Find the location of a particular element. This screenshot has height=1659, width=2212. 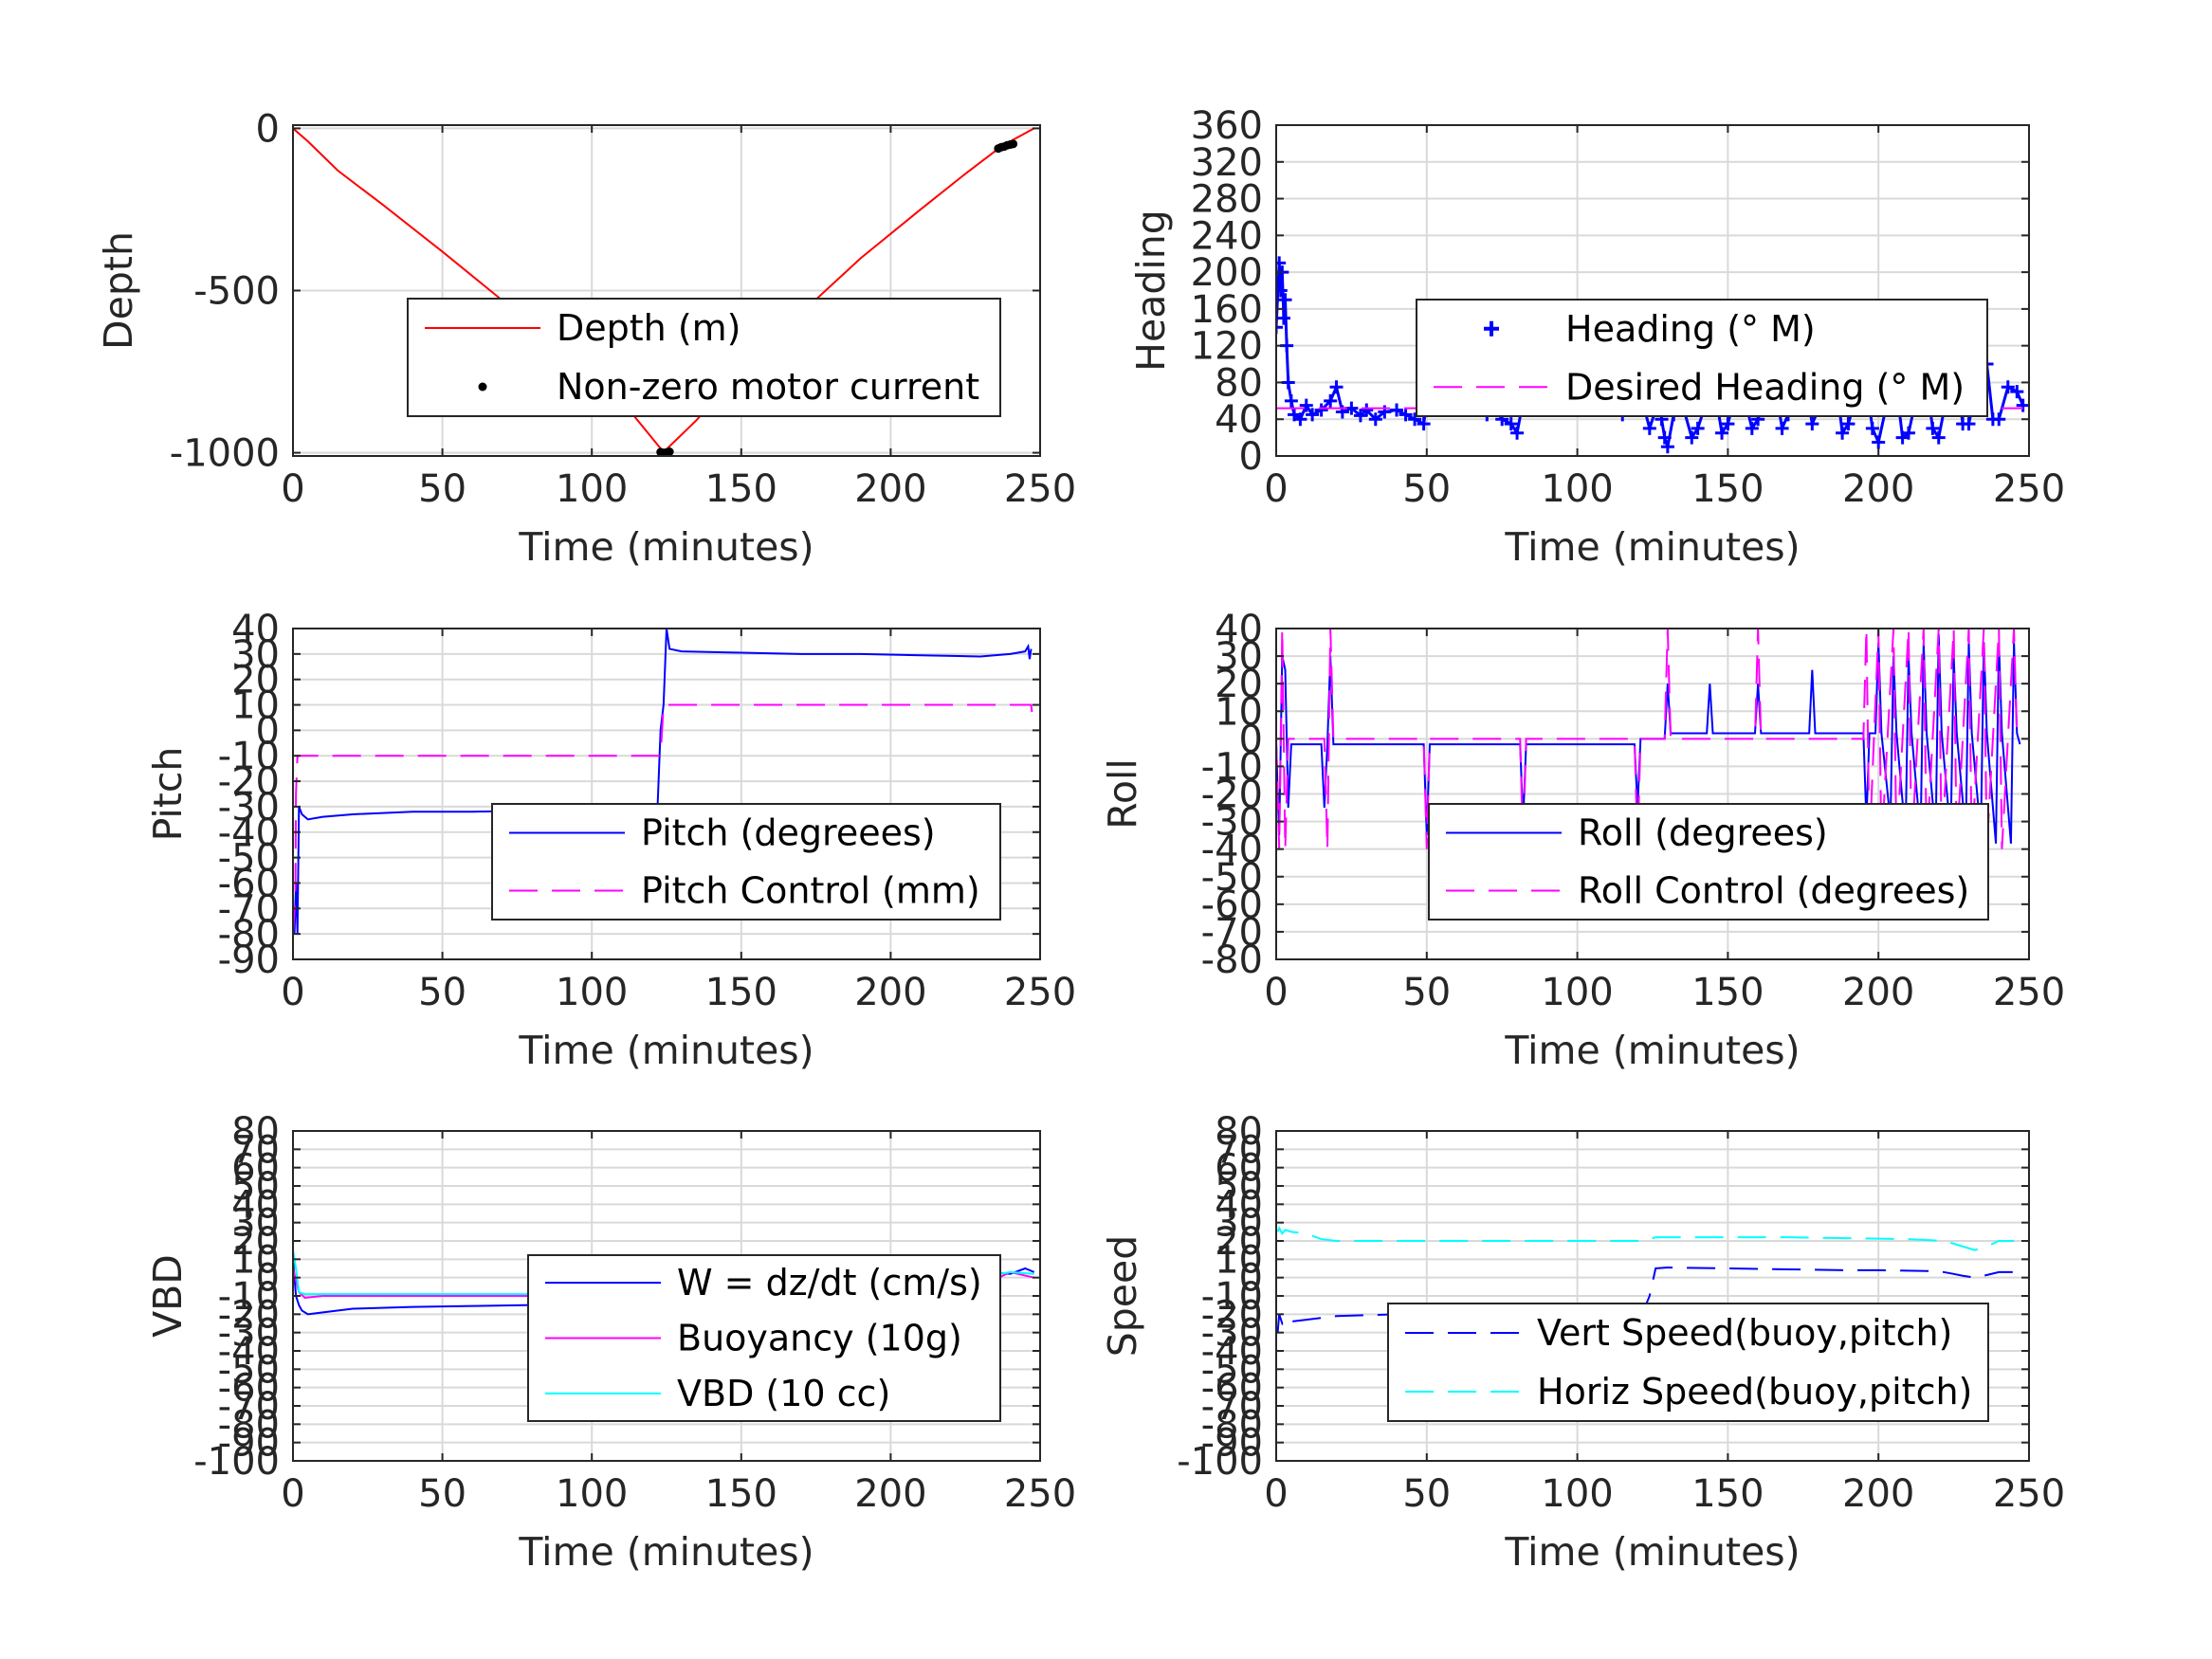

y-axis-label: Pitch is located at coordinates (168, 794).